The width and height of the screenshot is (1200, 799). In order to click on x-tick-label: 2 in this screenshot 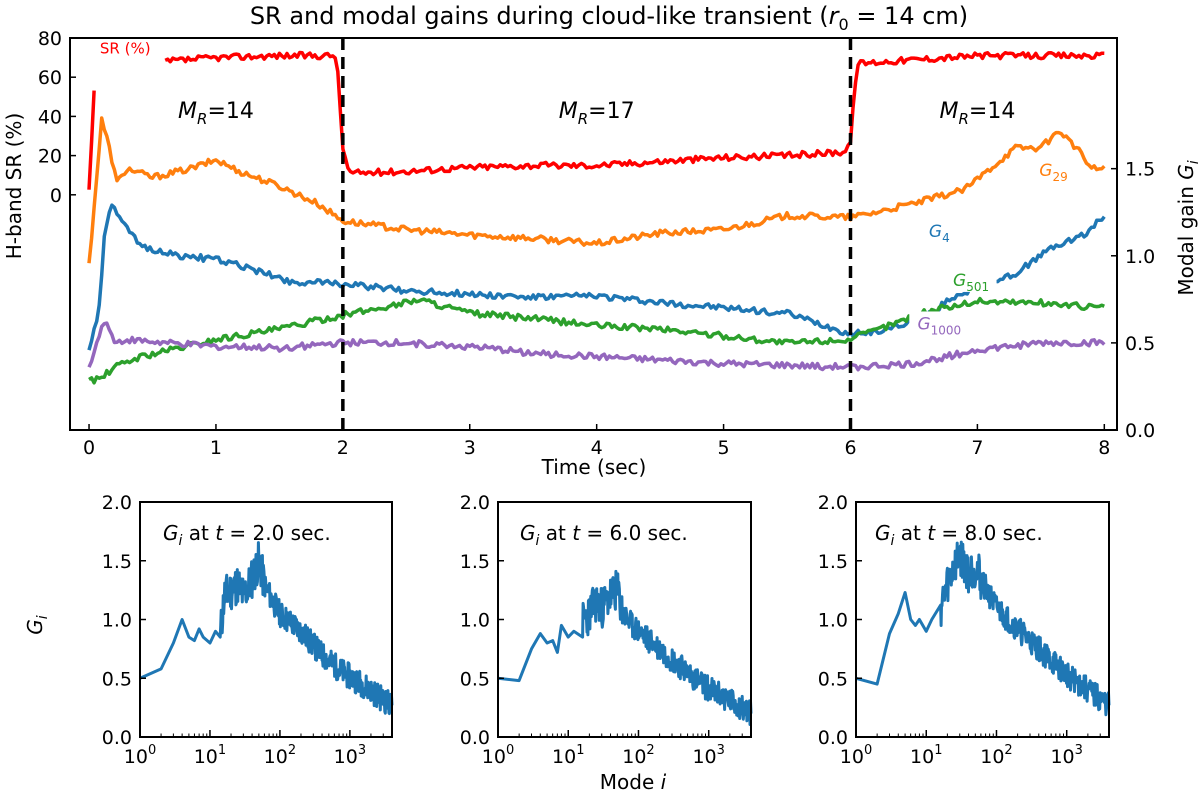, I will do `click(343, 448)`.